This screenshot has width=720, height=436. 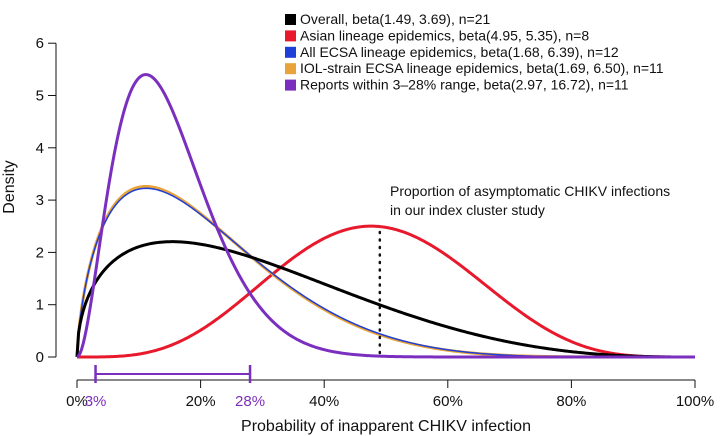 What do you see at coordinates (40, 252) in the screenshot?
I see `y-tick-label-2: 2` at bounding box center [40, 252].